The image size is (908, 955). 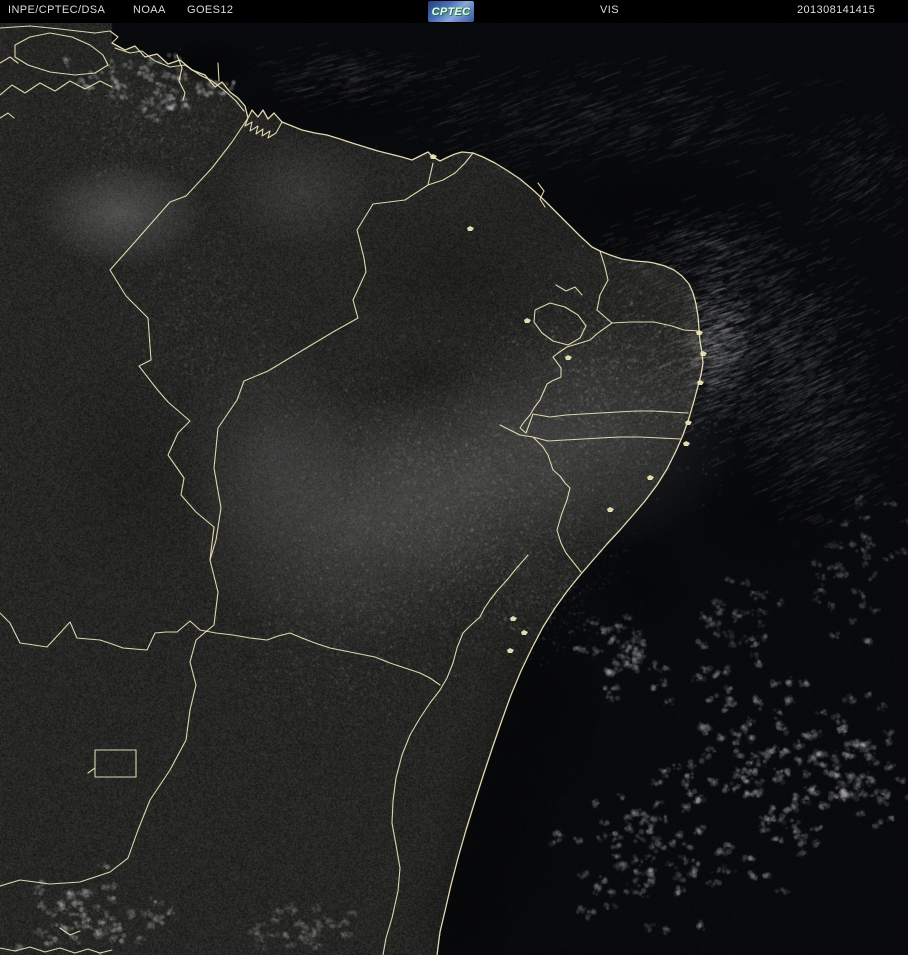 What do you see at coordinates (609, 10) in the screenshot?
I see `channel-label: VIS` at bounding box center [609, 10].